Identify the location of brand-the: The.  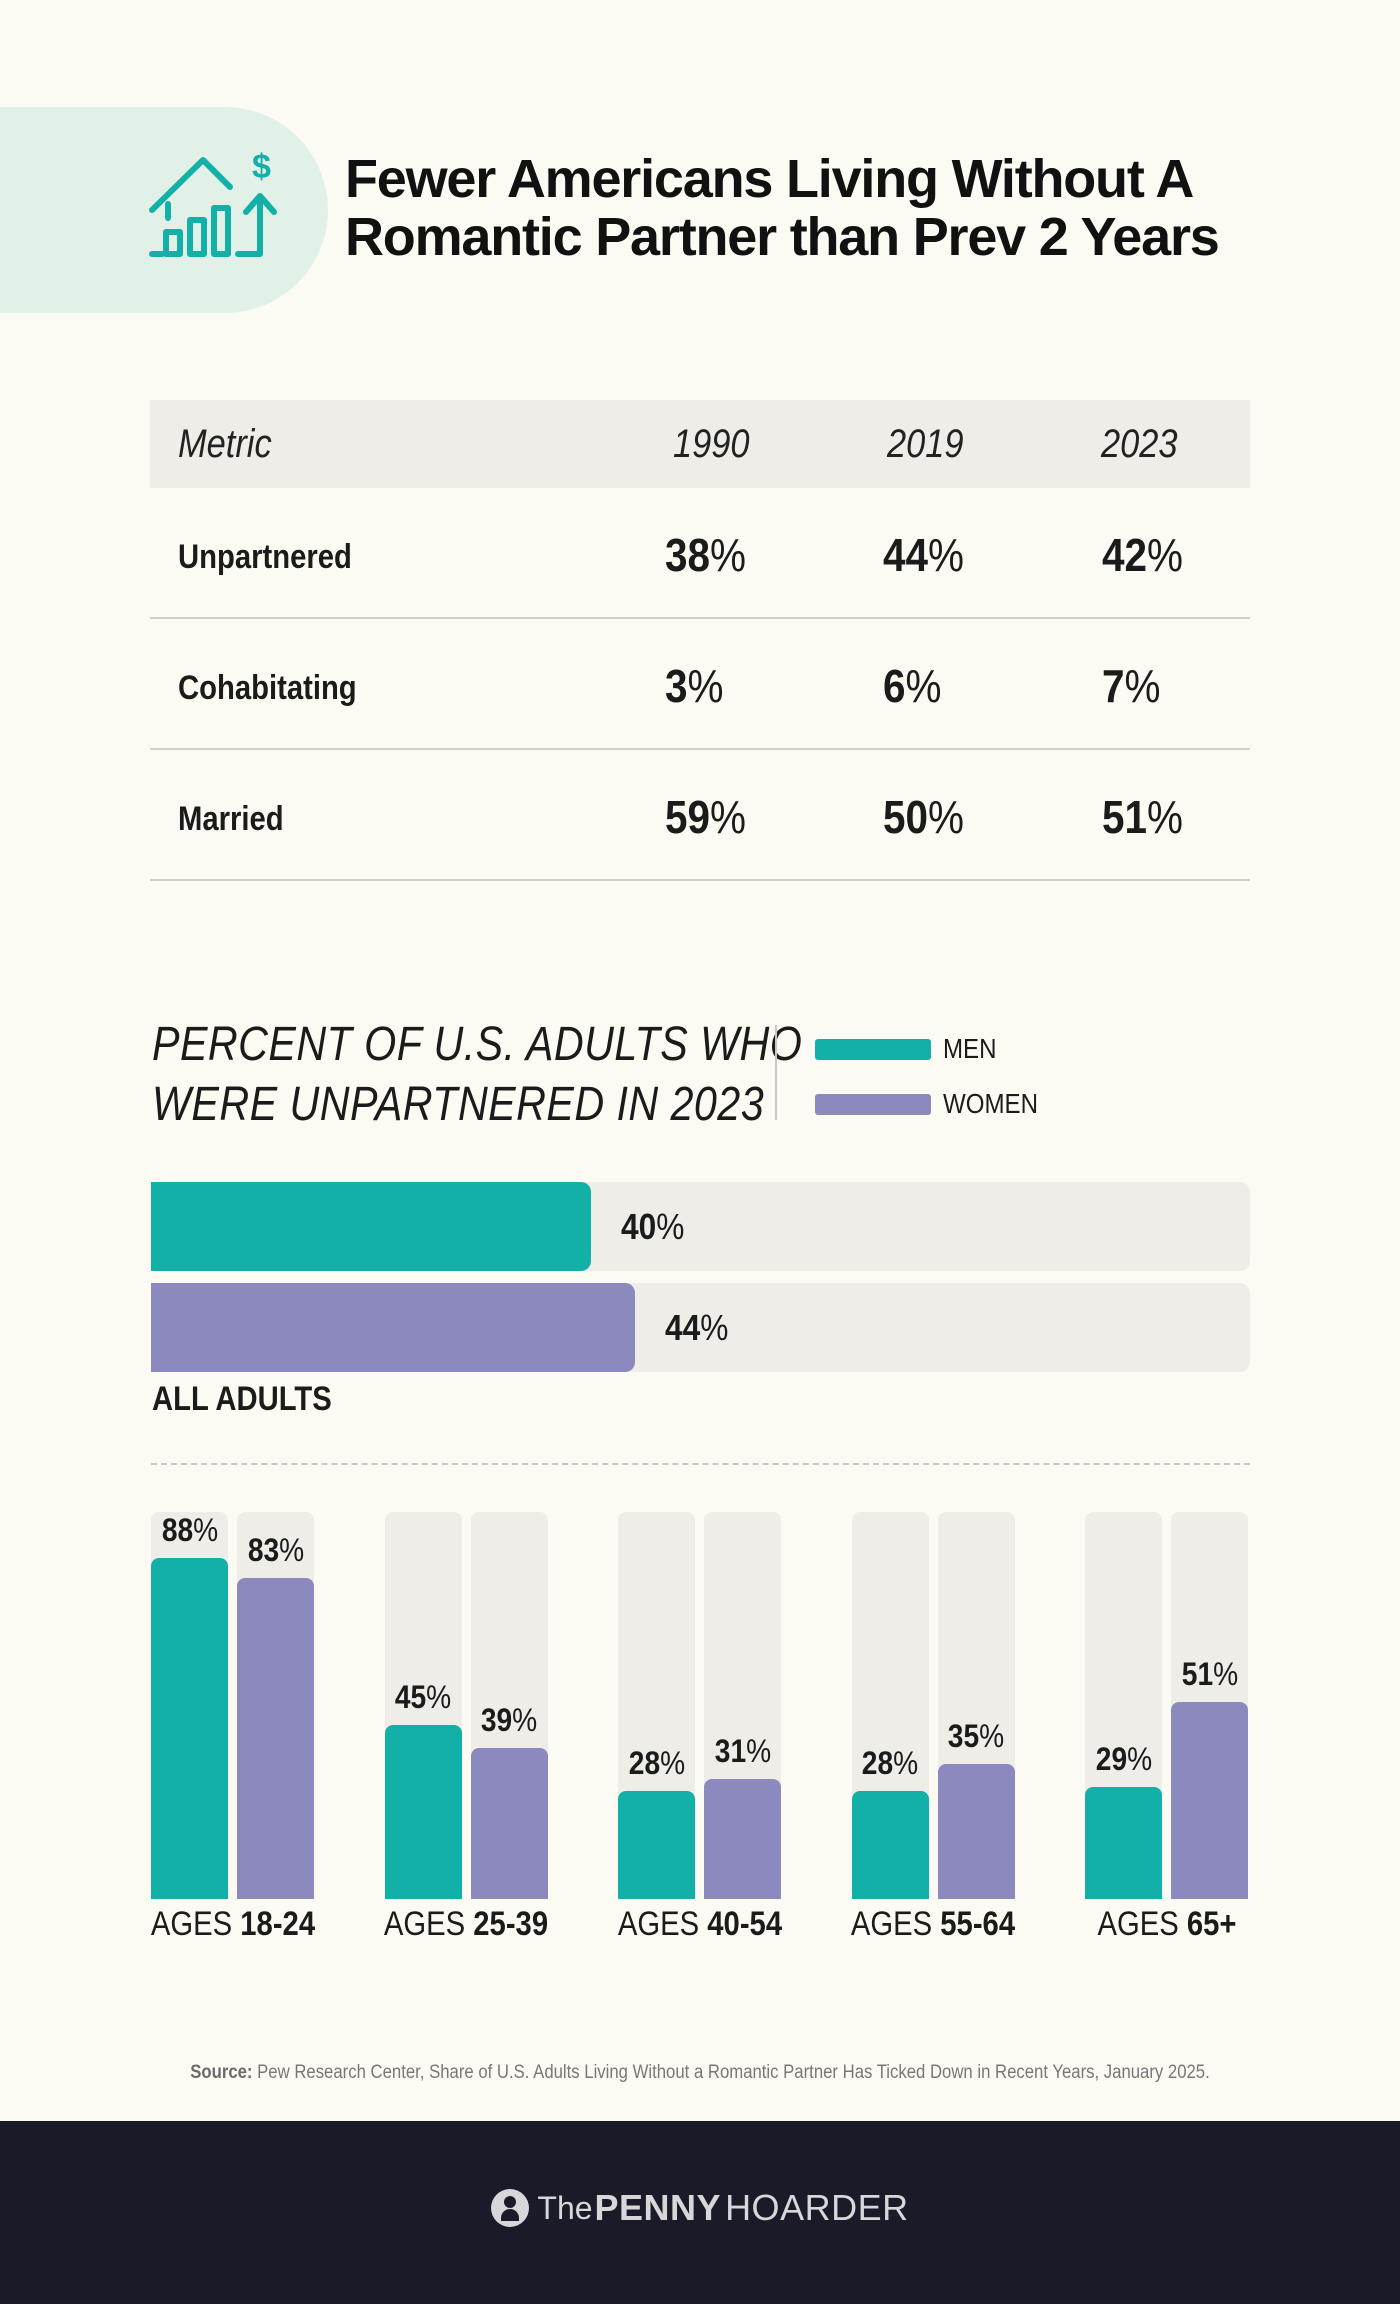
(565, 2207).